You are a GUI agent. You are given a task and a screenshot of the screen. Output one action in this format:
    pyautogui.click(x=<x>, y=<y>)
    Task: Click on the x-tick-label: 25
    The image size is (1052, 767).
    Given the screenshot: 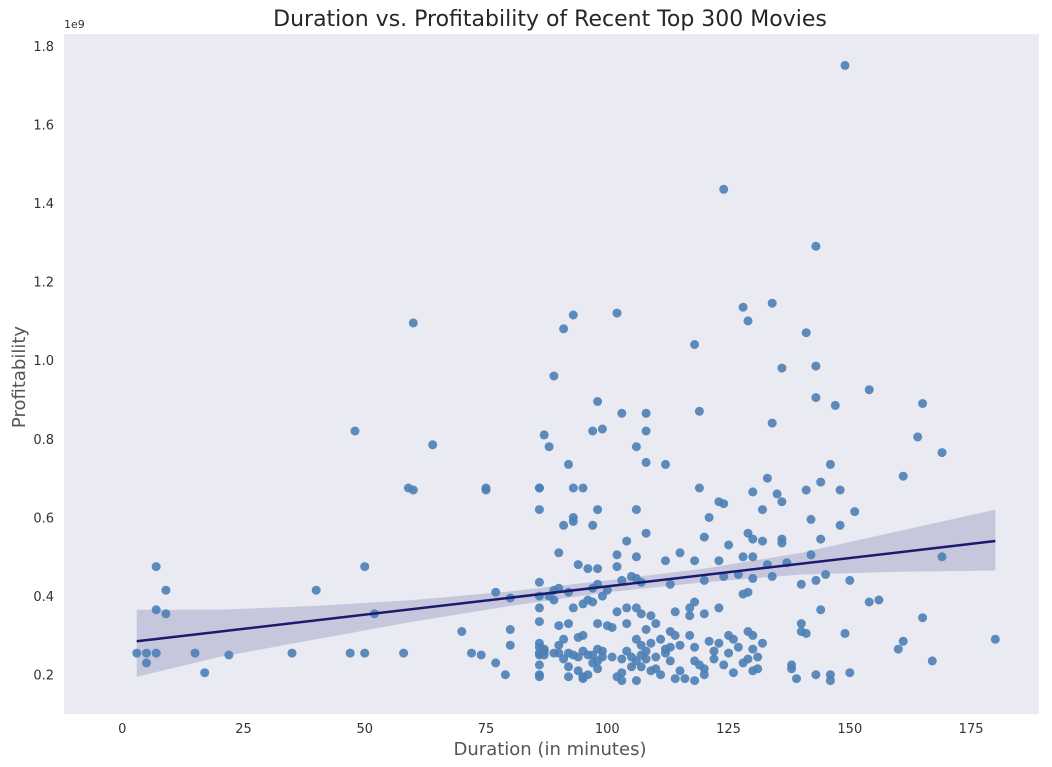 What is the action you would take?
    pyautogui.click(x=243, y=729)
    